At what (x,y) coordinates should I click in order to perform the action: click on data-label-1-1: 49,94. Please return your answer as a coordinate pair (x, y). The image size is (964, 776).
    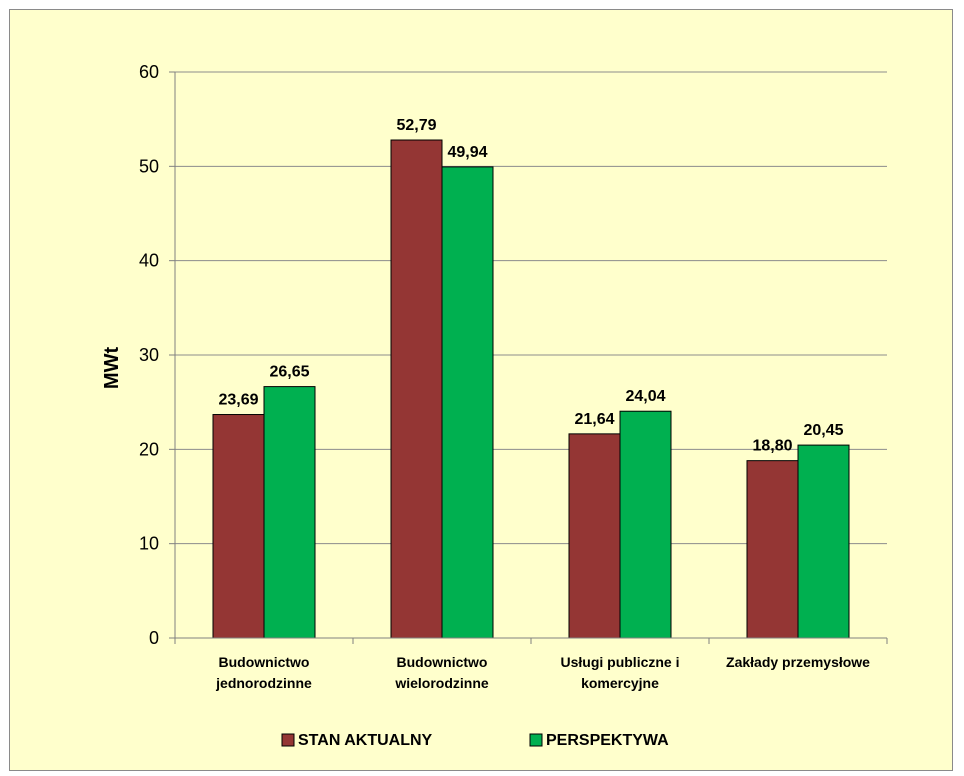
    Looking at the image, I should click on (467, 152).